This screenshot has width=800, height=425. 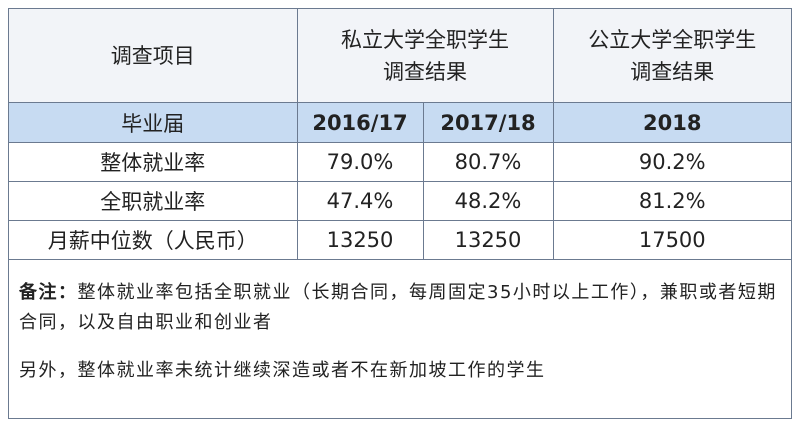 What do you see at coordinates (671, 201) in the screenshot?
I see `cell: 81.2%` at bounding box center [671, 201].